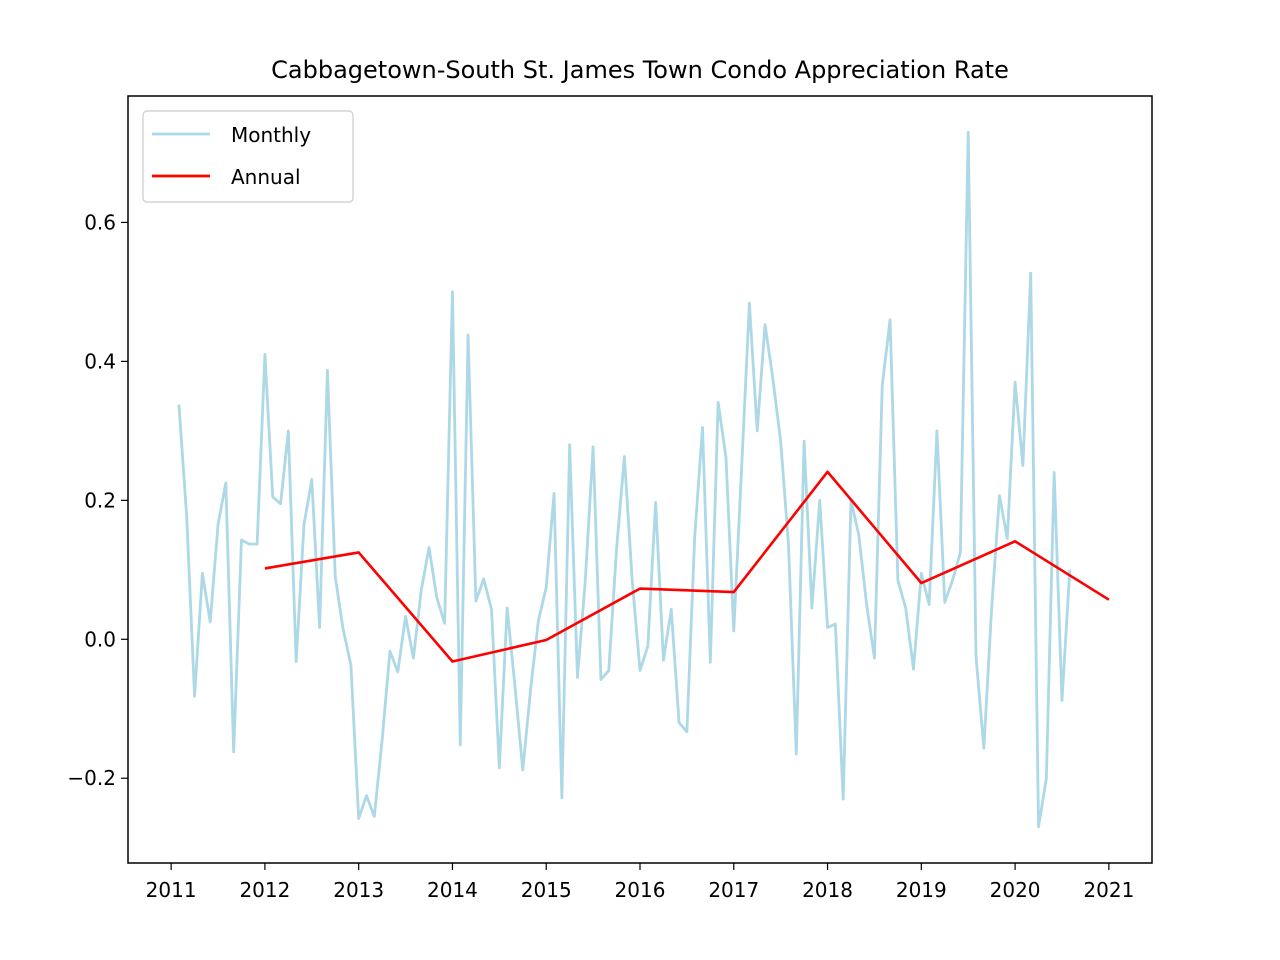 The height and width of the screenshot is (960, 1280). Describe the element at coordinates (91, 778) in the screenshot. I see `y-tick-label: −0.2` at that location.